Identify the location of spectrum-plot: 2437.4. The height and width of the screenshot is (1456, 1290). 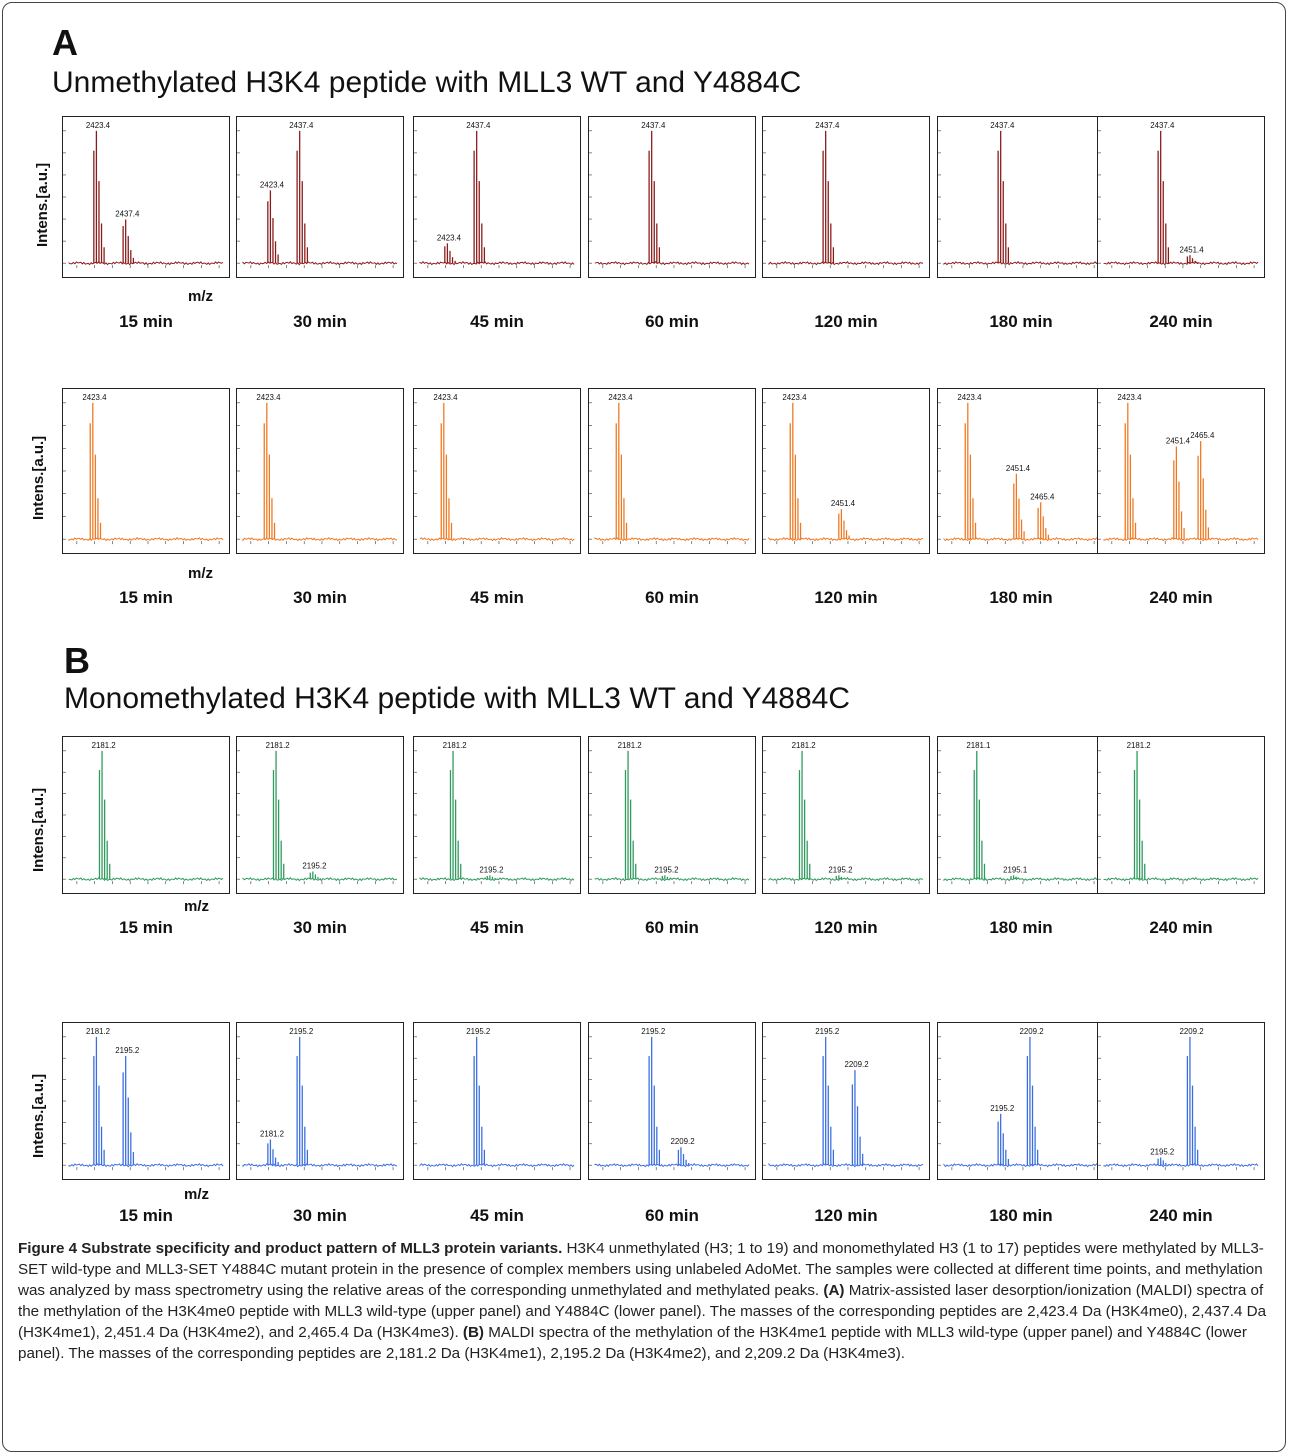
(843, 195).